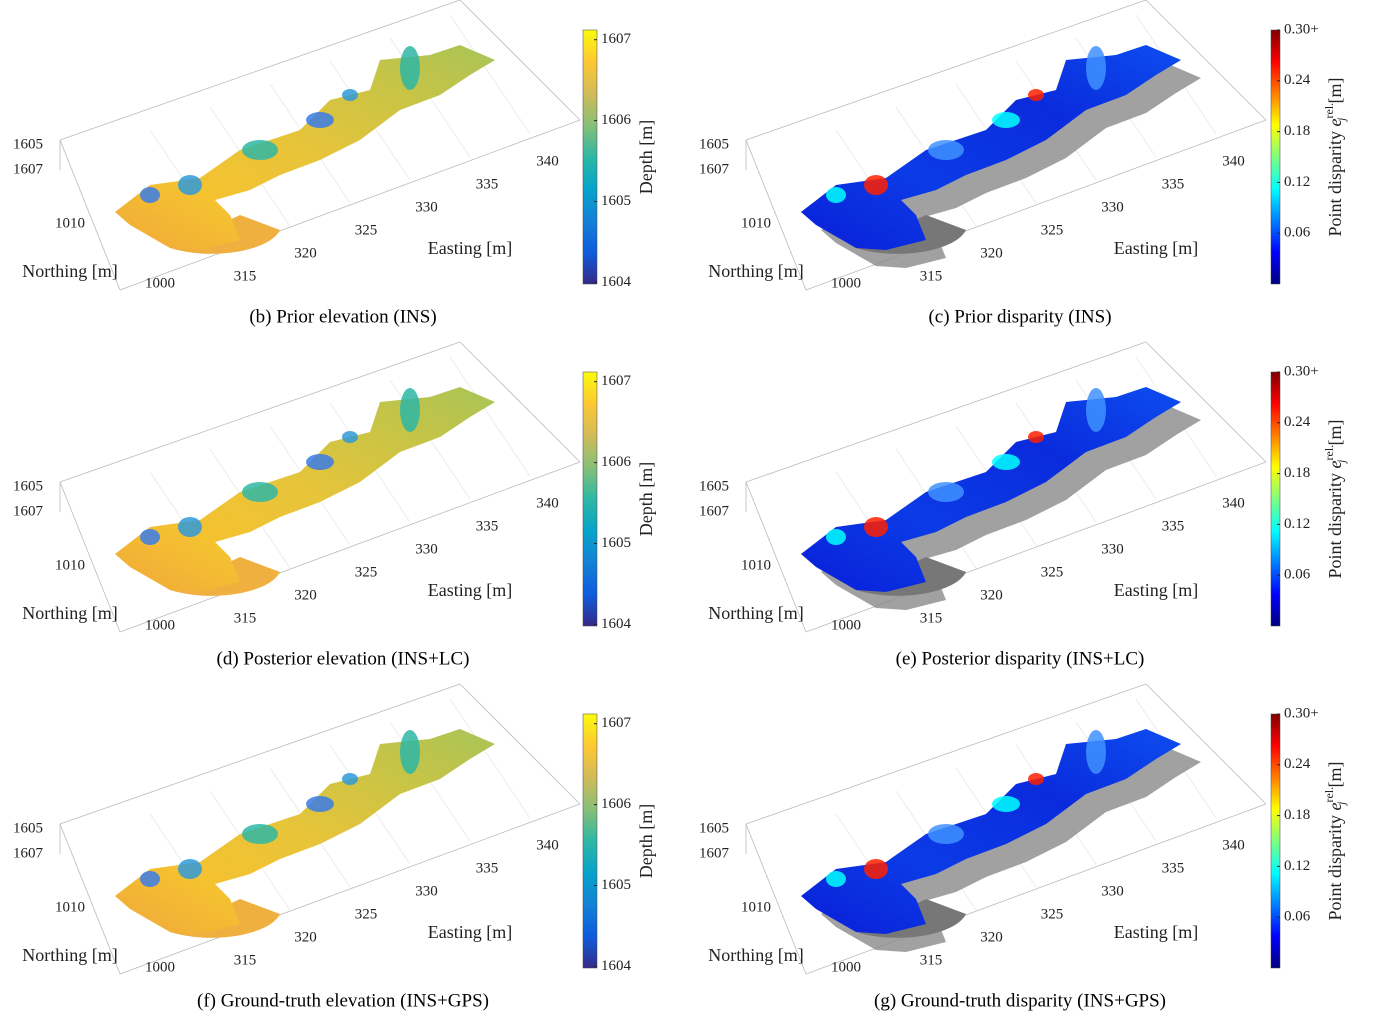  I want to click on colorbar-tick-label: 0.12, so click(1297, 182).